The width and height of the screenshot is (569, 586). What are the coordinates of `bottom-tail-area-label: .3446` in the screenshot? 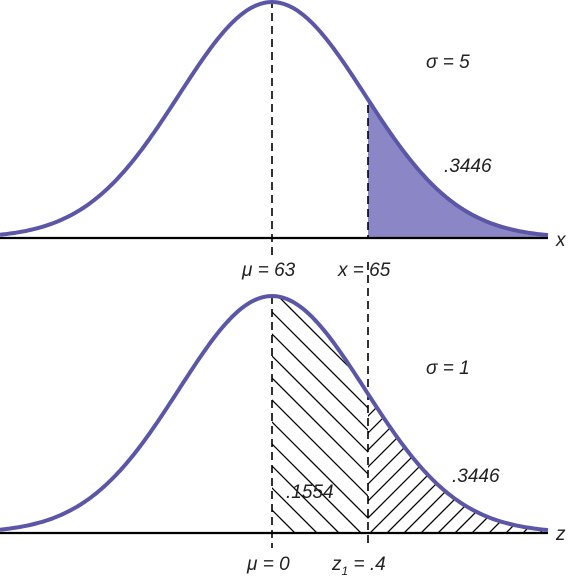 It's located at (476, 476).